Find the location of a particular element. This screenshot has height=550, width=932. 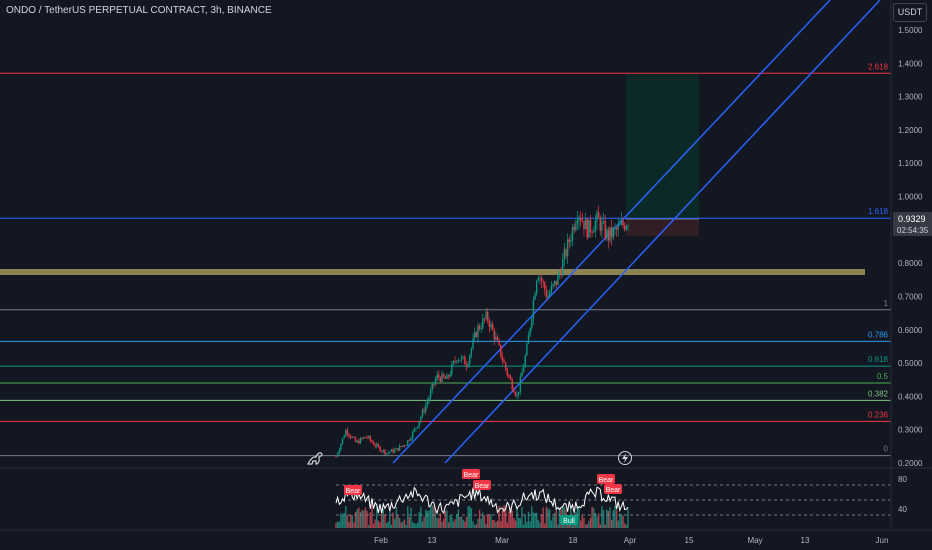

target-zone is located at coordinates (662, 146).